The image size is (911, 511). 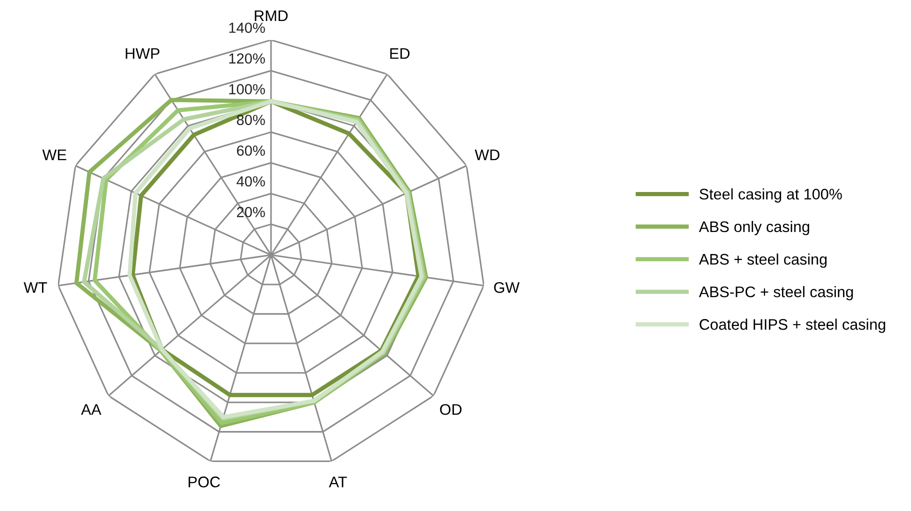 What do you see at coordinates (754, 228) in the screenshot?
I see `legend-label: ABS only casing` at bounding box center [754, 228].